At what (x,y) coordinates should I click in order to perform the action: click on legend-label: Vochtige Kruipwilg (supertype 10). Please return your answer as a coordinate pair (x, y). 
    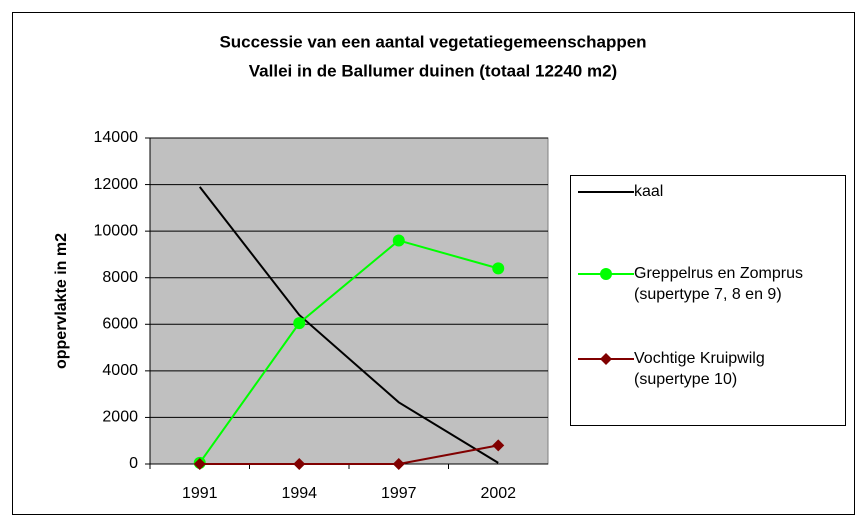
    Looking at the image, I should click on (699, 369).